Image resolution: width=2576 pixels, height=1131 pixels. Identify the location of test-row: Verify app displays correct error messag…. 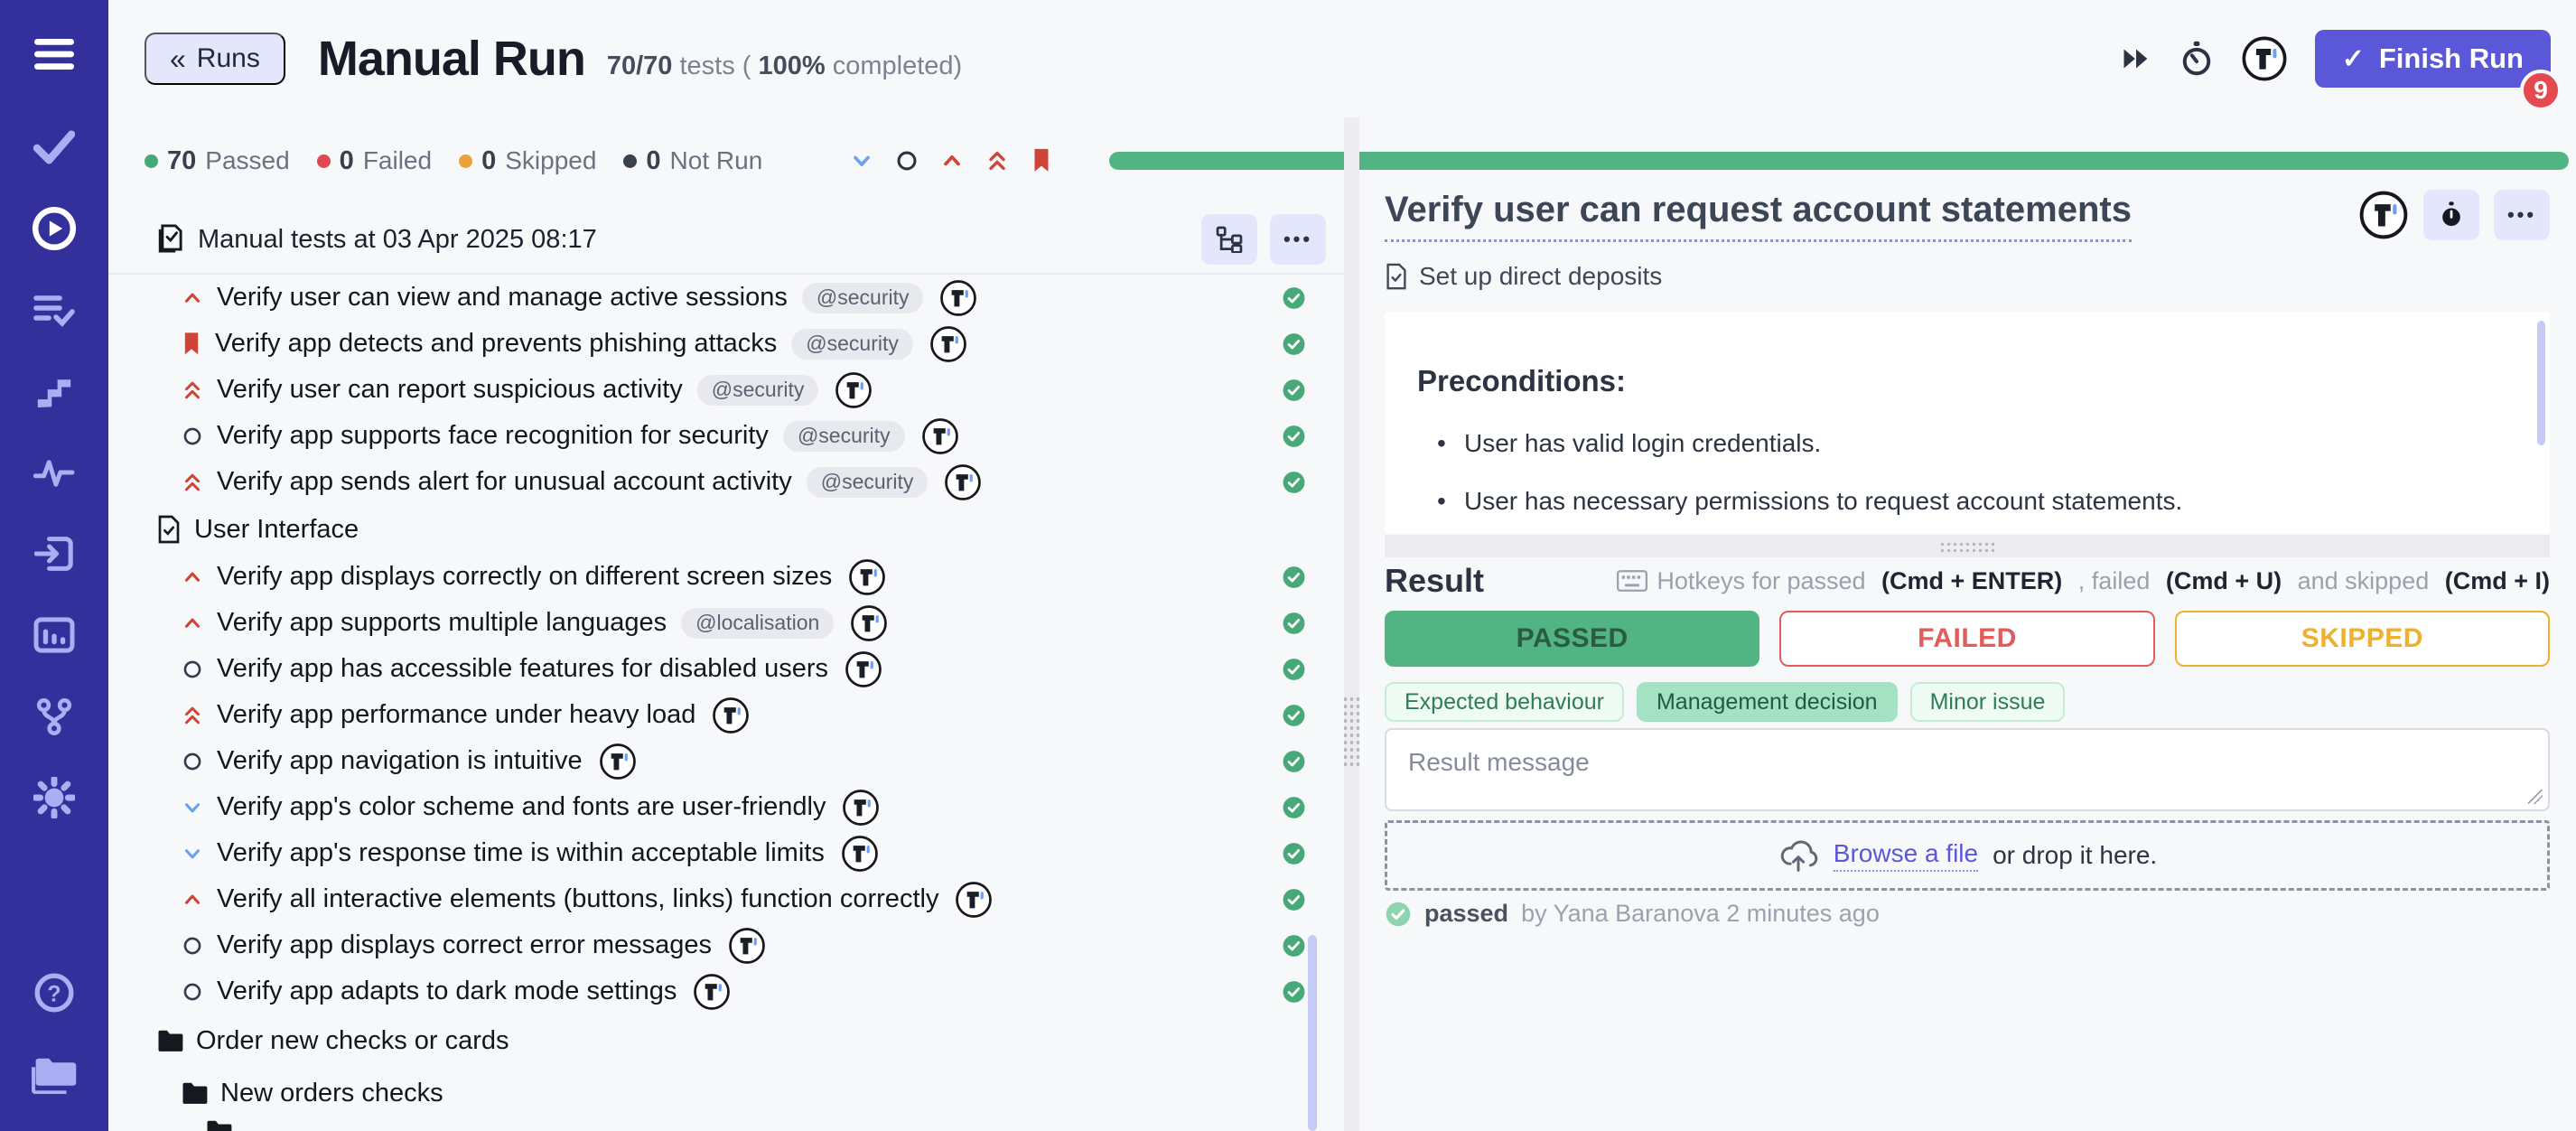
(717, 945).